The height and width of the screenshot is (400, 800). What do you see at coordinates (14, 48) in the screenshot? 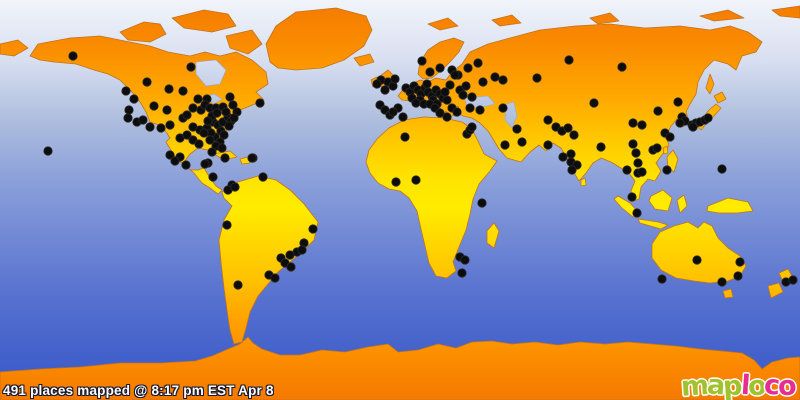
I see `land-chukotka-wrap` at bounding box center [14, 48].